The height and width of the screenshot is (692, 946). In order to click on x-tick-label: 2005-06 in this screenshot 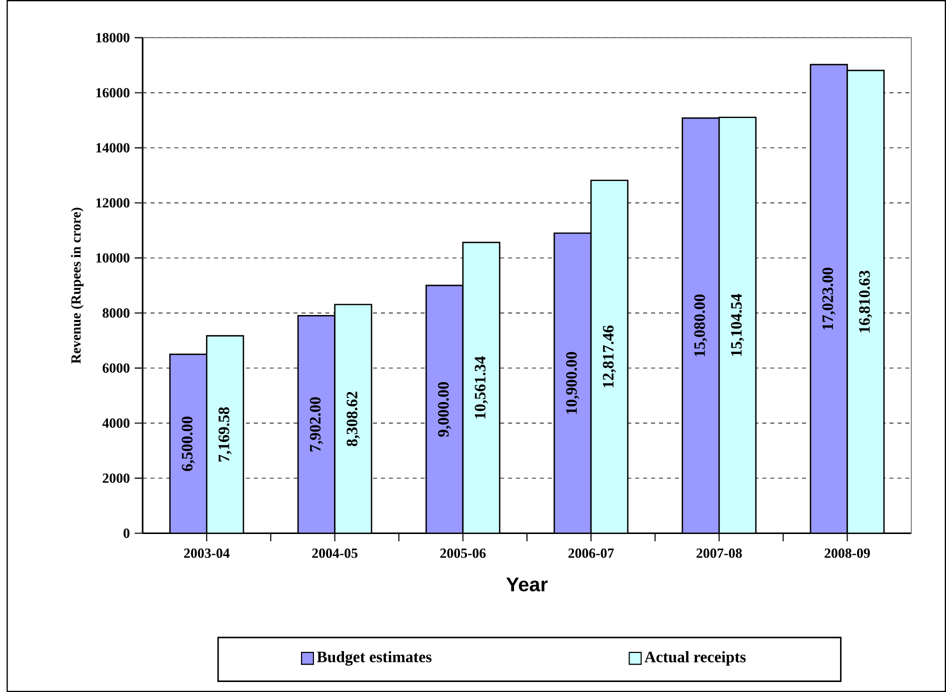, I will do `click(463, 553)`.